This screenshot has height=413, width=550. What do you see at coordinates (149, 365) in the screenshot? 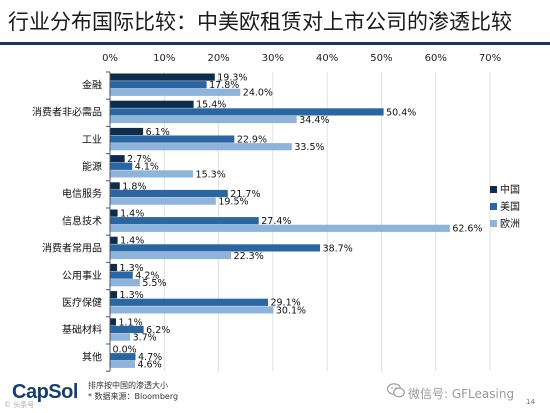
I see `data-label: 4.6%` at bounding box center [149, 365].